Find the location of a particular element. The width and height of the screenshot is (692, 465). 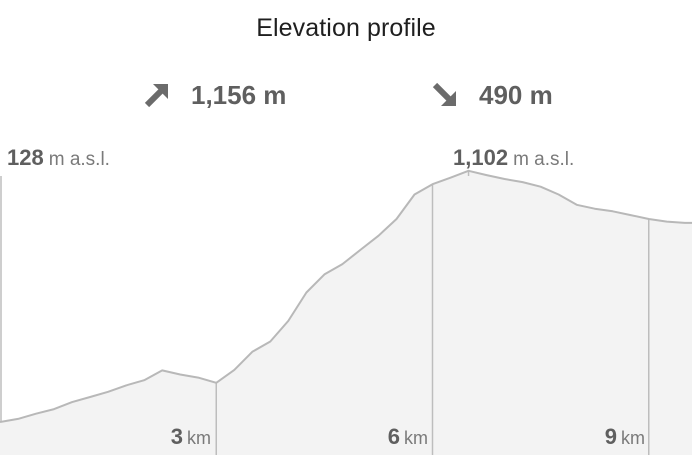

total-descent: 490 m is located at coordinates (492, 95).